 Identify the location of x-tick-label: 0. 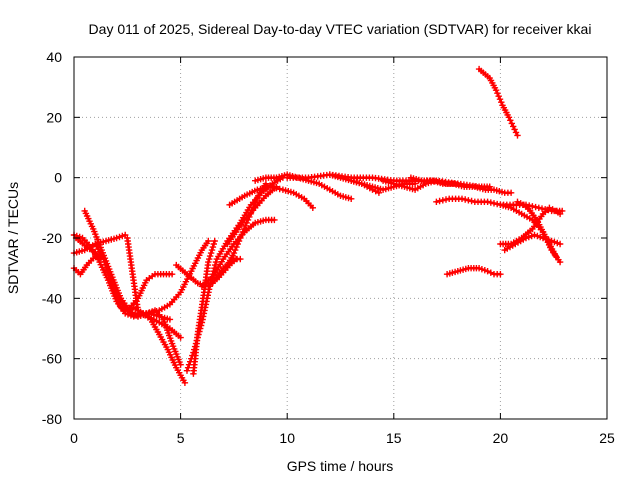
(74, 438).